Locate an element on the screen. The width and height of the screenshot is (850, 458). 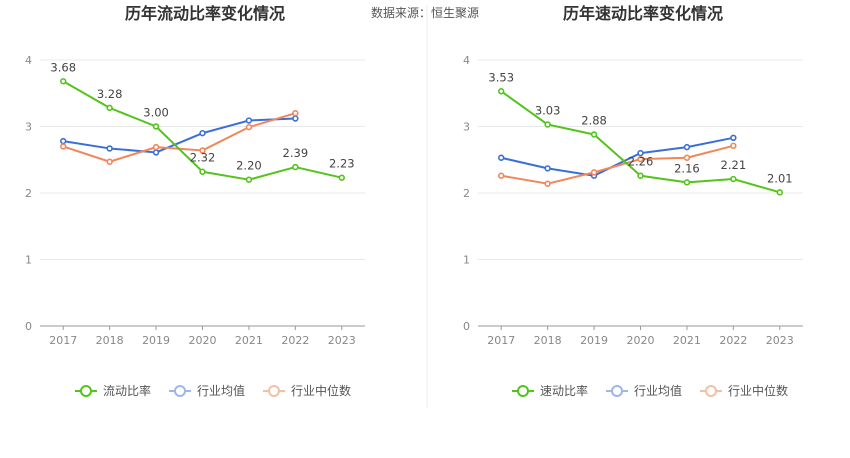
legend-item: 速动比率 is located at coordinates (550, 390).